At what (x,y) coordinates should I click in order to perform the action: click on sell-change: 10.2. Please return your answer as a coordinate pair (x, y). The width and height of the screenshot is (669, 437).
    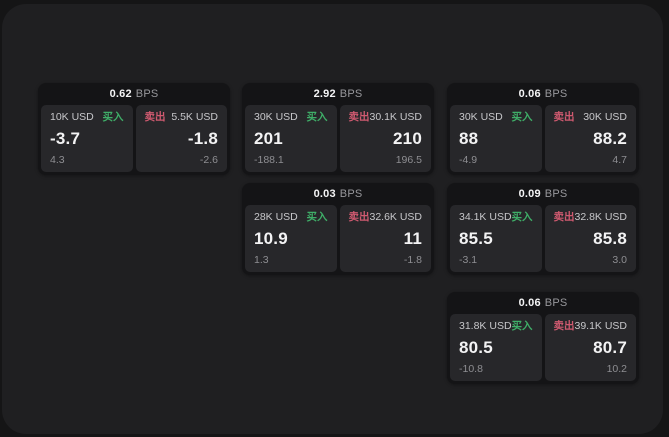
    Looking at the image, I should click on (616, 369).